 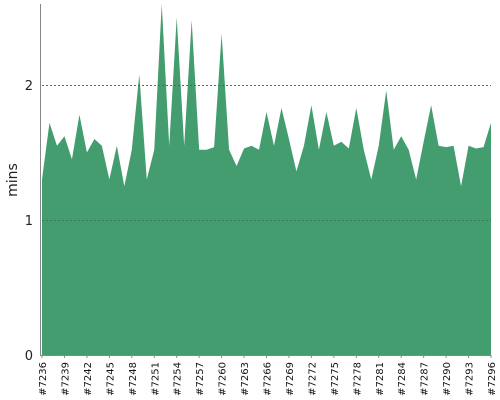 What do you see at coordinates (155, 379) in the screenshot?
I see `x-tick-label: #7251` at bounding box center [155, 379].